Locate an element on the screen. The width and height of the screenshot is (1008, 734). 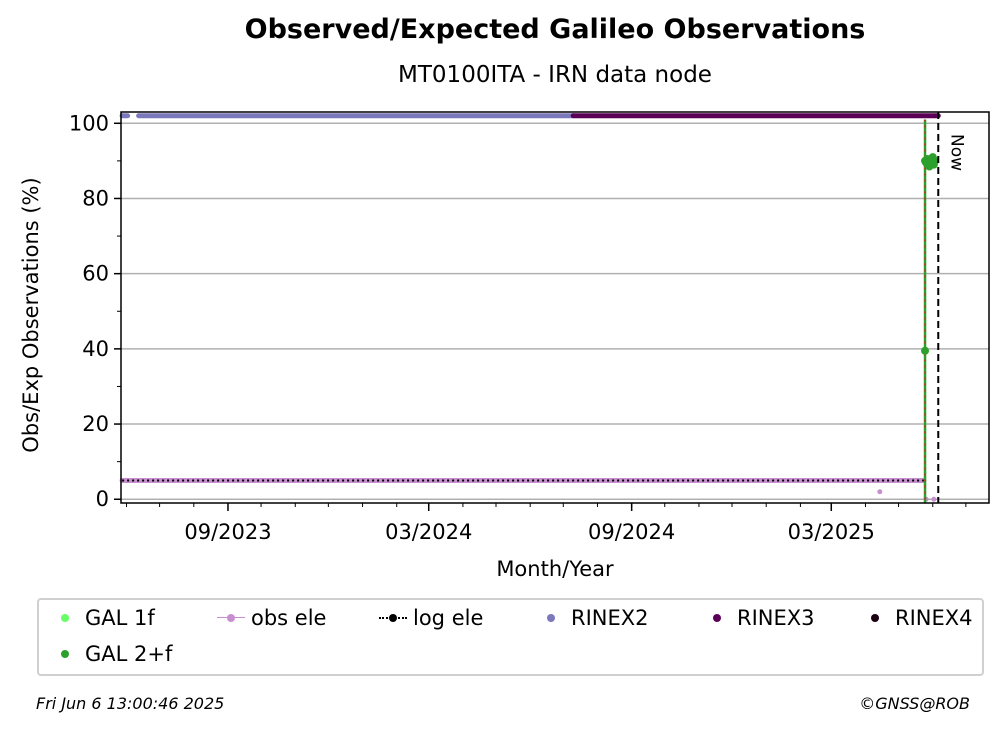
y-tick-label: 40 is located at coordinates (95, 349).